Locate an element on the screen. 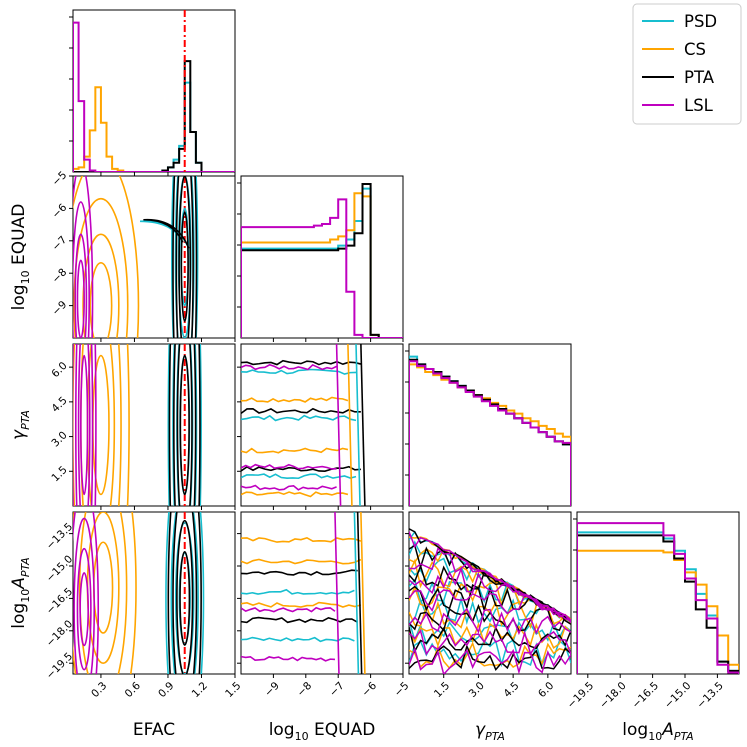 Image resolution: width=747 pixels, height=747 pixels. hist-efac-psd is located at coordinates (154, 126).